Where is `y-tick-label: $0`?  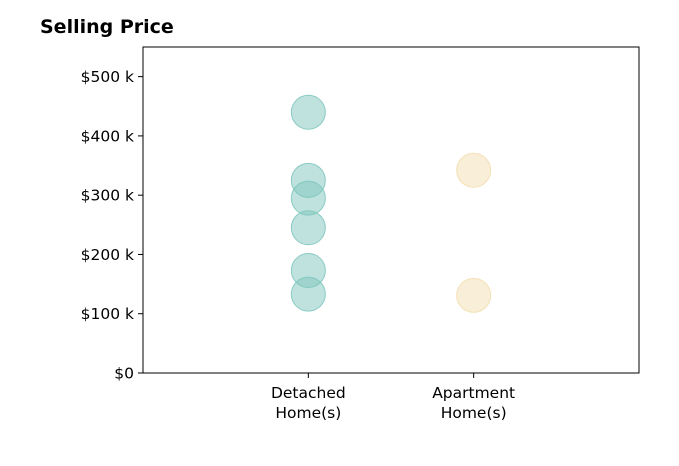 y-tick-label: $0 is located at coordinates (124, 374).